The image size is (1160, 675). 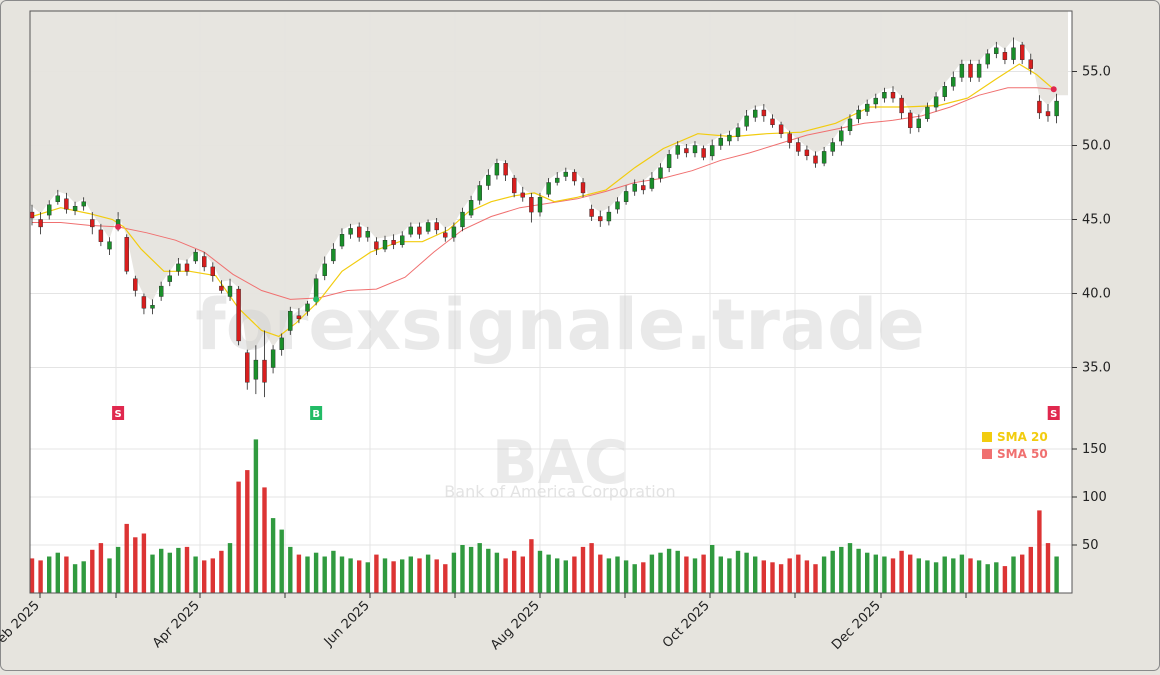 I want to click on sell-signal-marker, so click(x=118, y=413).